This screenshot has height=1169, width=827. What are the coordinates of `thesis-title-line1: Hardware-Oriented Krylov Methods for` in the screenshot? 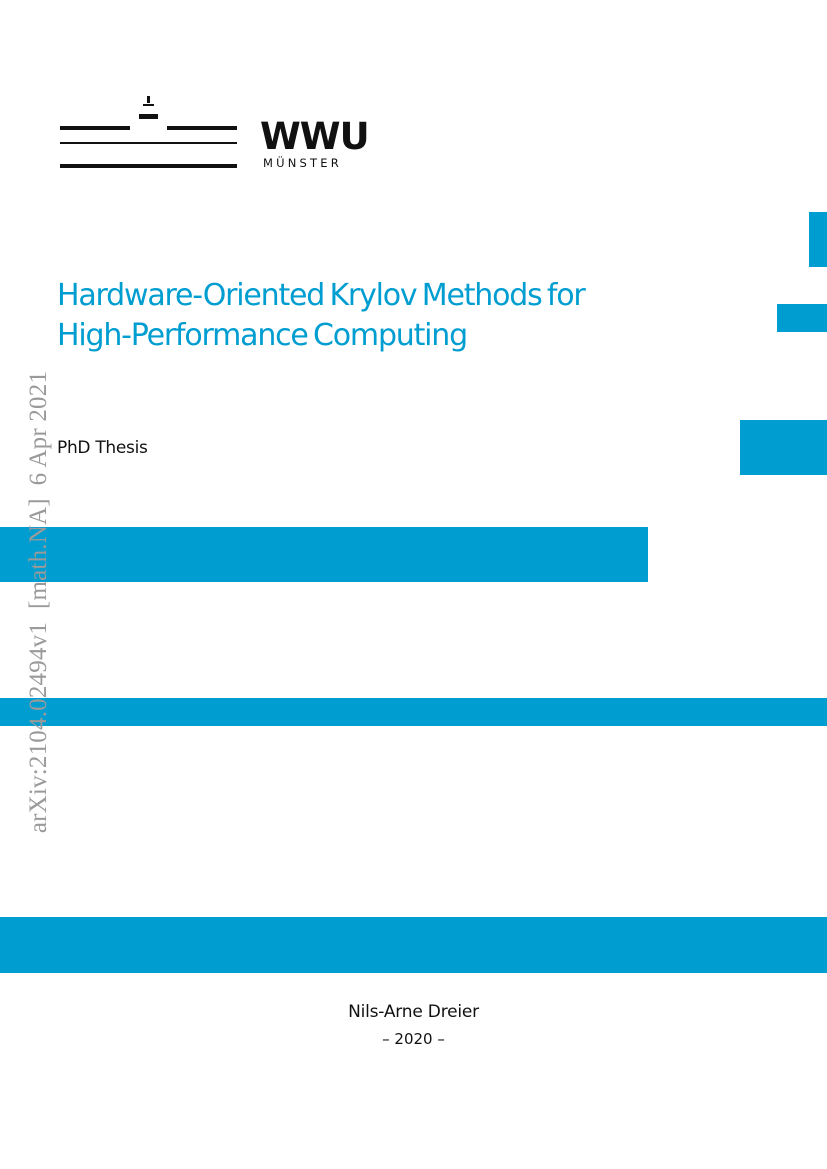 It's located at (321, 295).